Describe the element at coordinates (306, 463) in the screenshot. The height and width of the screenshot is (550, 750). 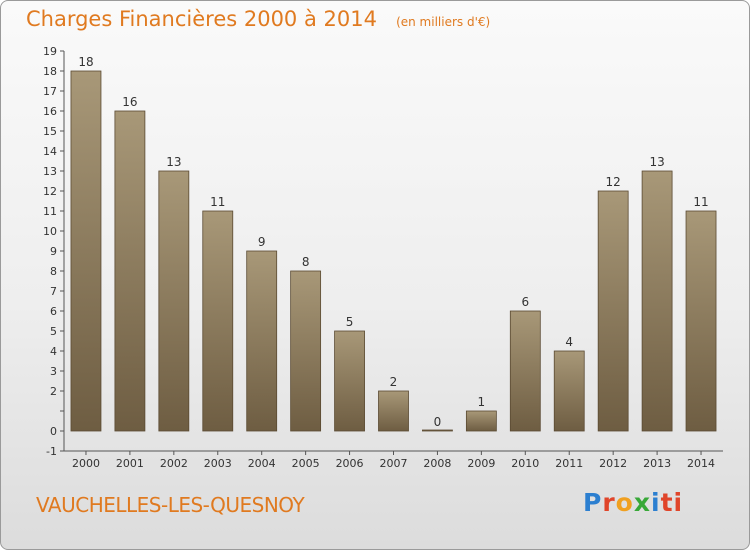
I see `x-tick-label: 2005` at that location.